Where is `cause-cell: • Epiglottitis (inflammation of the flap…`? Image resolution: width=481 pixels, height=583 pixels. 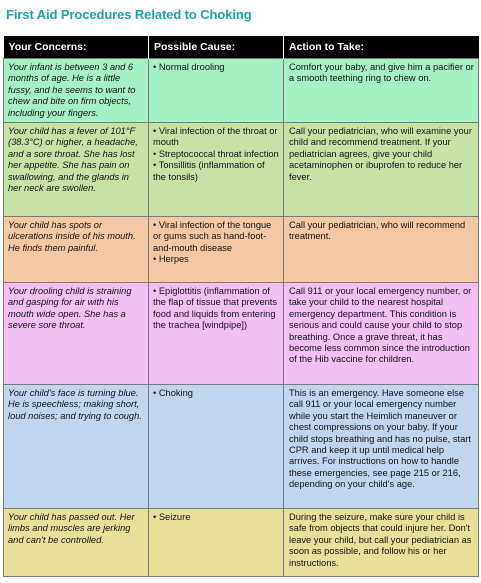
cause-cell: • Epiglottitis (inflammation of the flap… is located at coordinates (216, 334).